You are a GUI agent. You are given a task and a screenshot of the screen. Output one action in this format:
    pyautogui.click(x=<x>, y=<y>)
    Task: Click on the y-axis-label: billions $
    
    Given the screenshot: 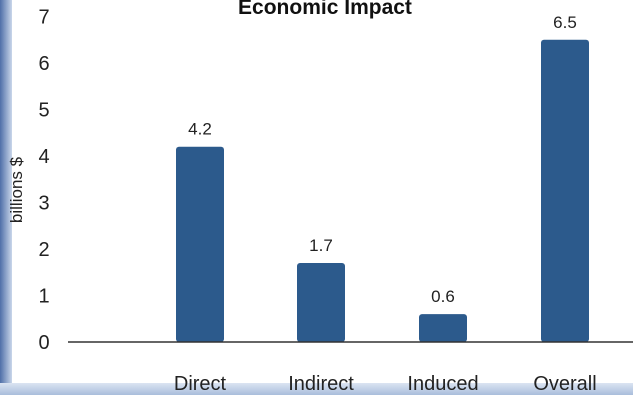 What is the action you would take?
    pyautogui.click(x=16, y=189)
    